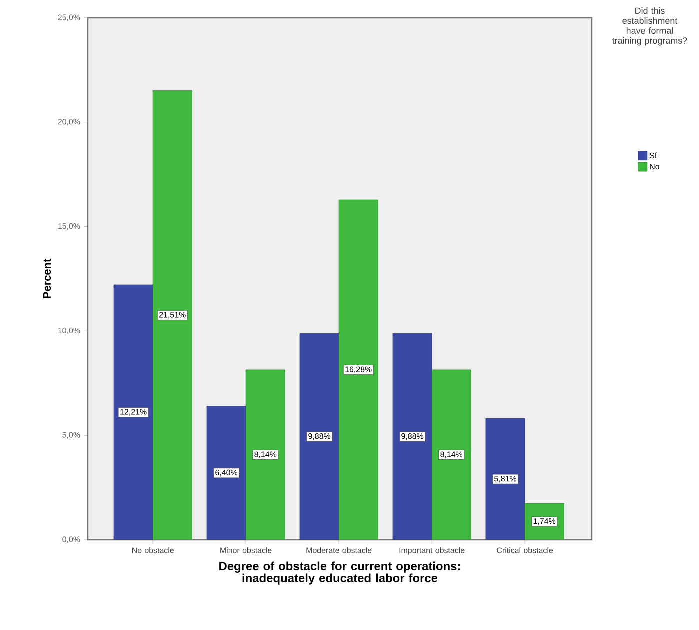  What do you see at coordinates (340, 573) in the screenshot?
I see `x-axis-title: Degree of obstacle for current operations: inadequately educated labor force` at bounding box center [340, 573].